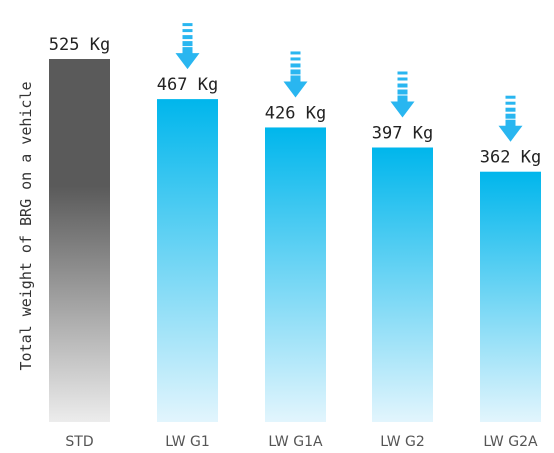  Describe the element at coordinates (510, 442) in the screenshot. I see `x-tick-label: LW G2A` at that location.